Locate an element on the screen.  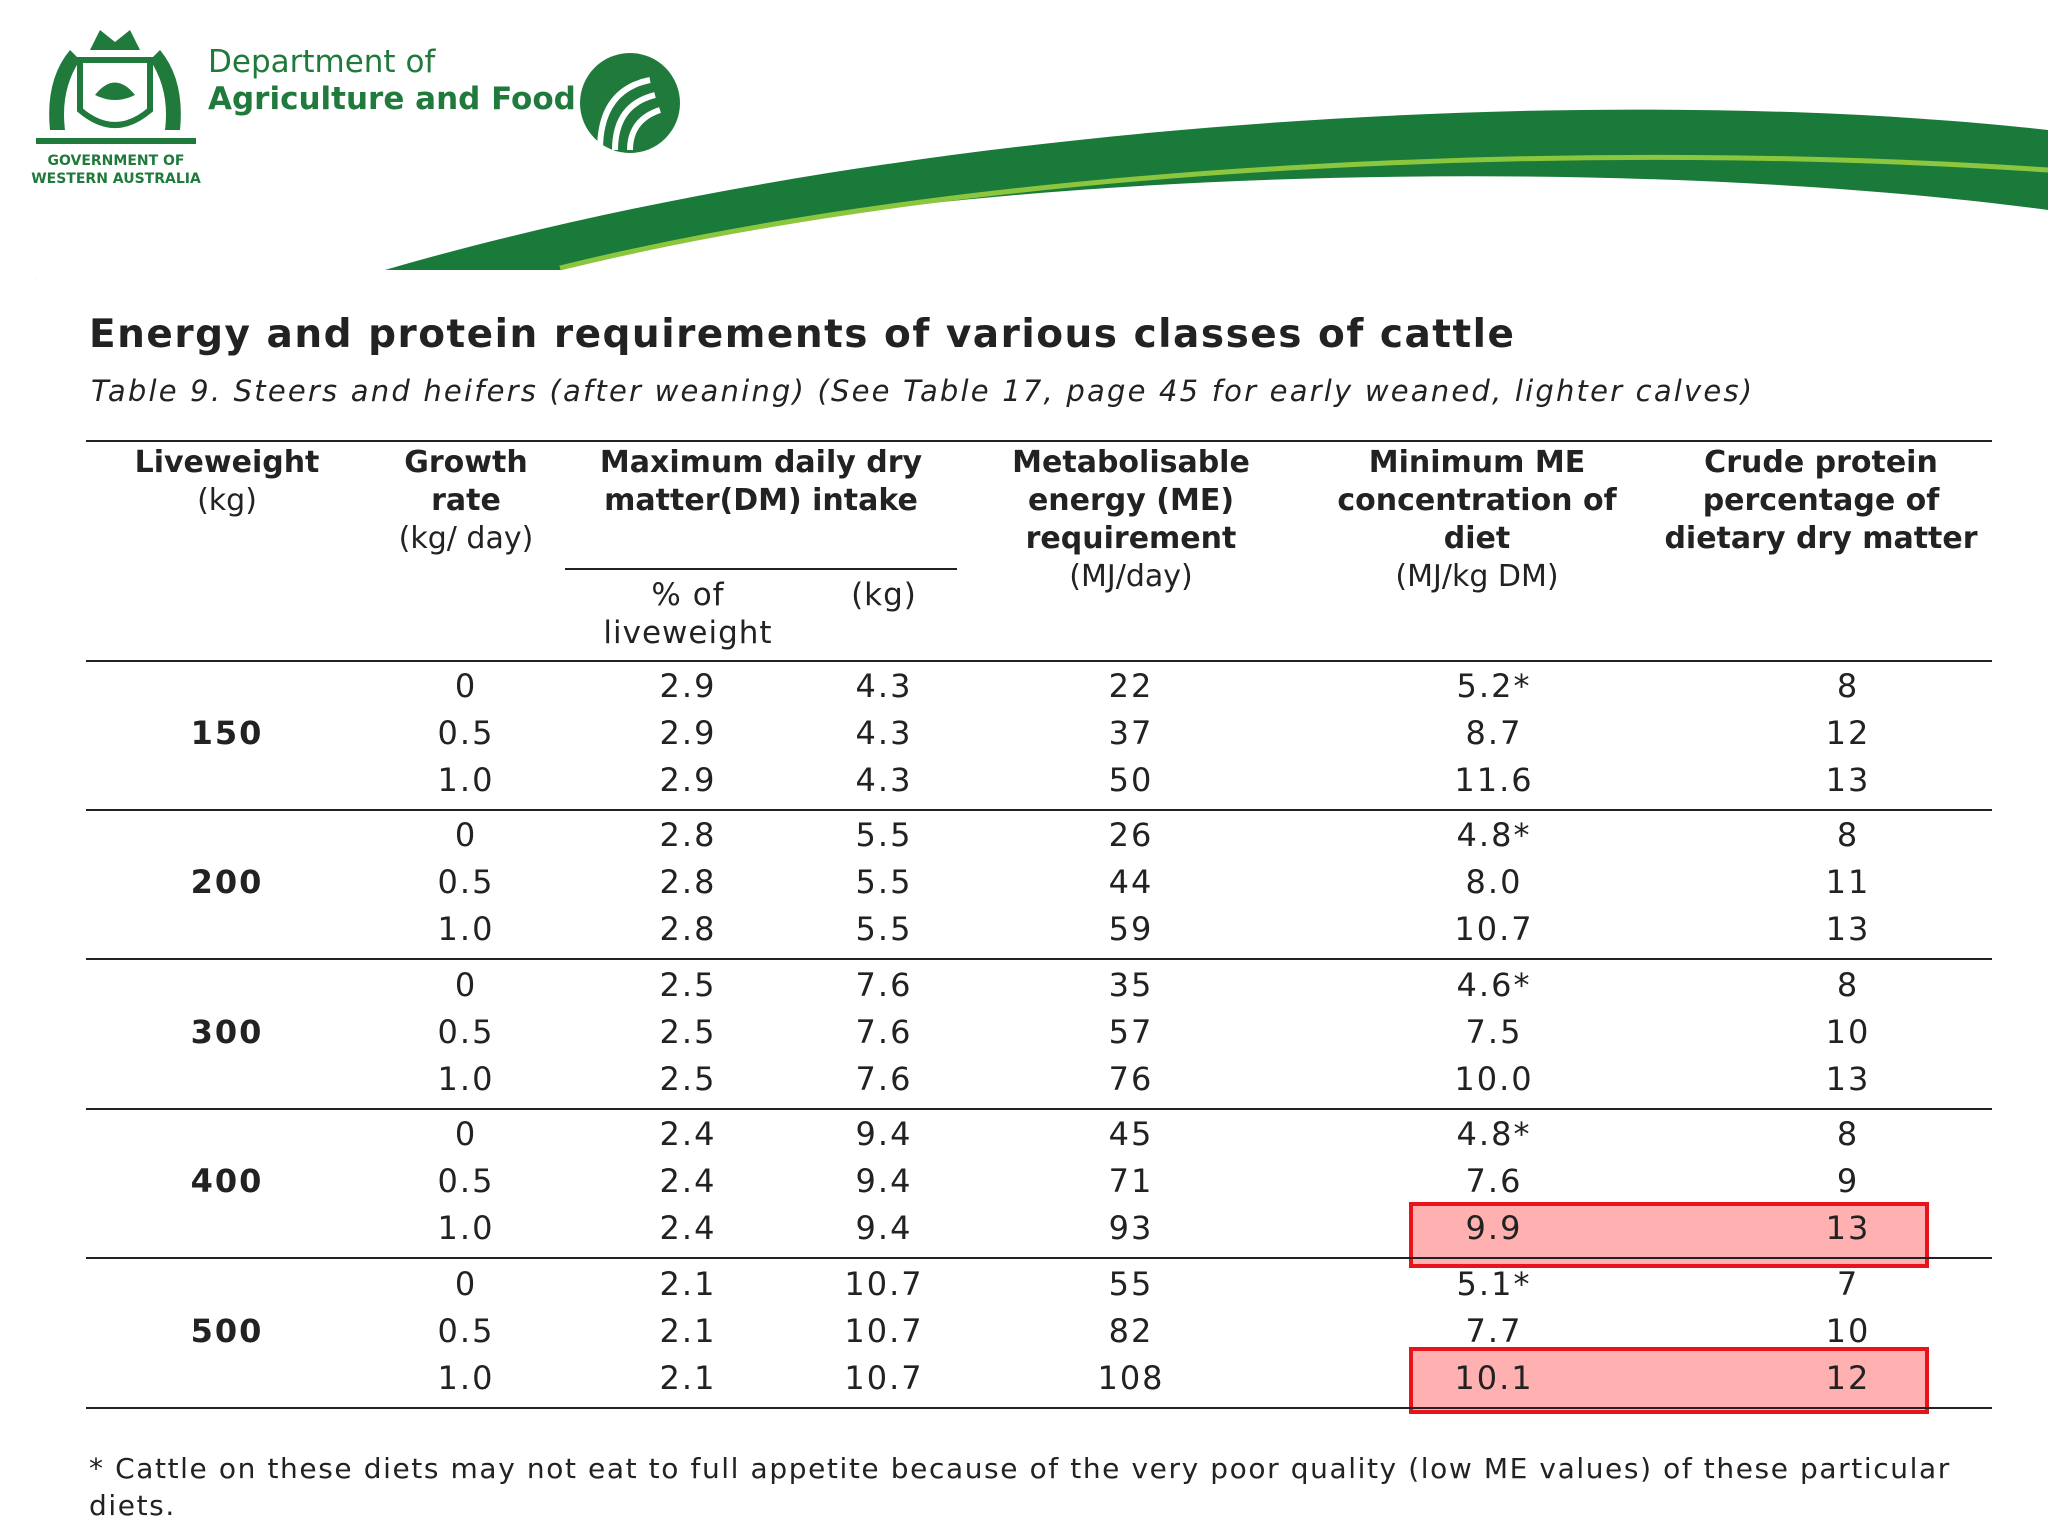
column-unit: (MJ/kg DM) is located at coordinates (1477, 576).